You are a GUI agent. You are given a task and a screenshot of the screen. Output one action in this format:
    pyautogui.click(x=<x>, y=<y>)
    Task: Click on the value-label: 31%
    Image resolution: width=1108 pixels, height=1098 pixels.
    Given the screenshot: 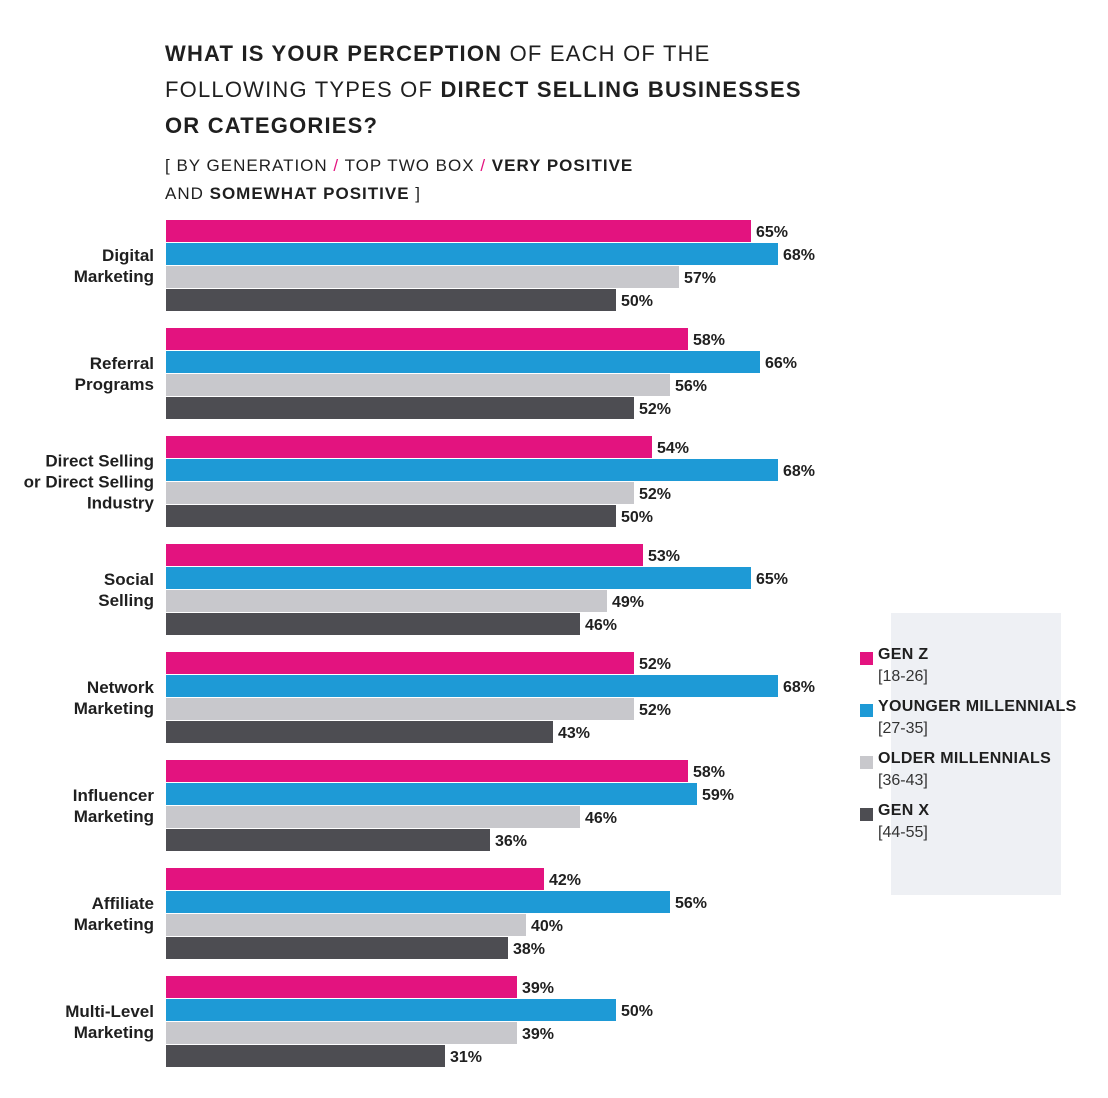 What is the action you would take?
    pyautogui.click(x=466, y=1057)
    